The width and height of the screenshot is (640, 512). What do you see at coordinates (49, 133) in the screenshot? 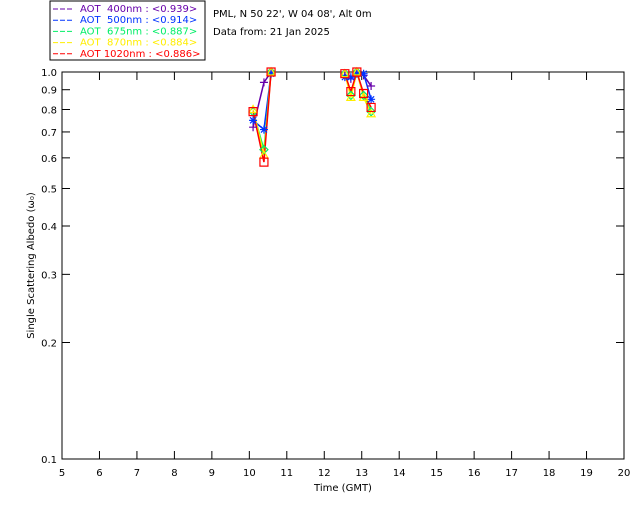
I see `y-tick-label: 0.7` at bounding box center [49, 133].